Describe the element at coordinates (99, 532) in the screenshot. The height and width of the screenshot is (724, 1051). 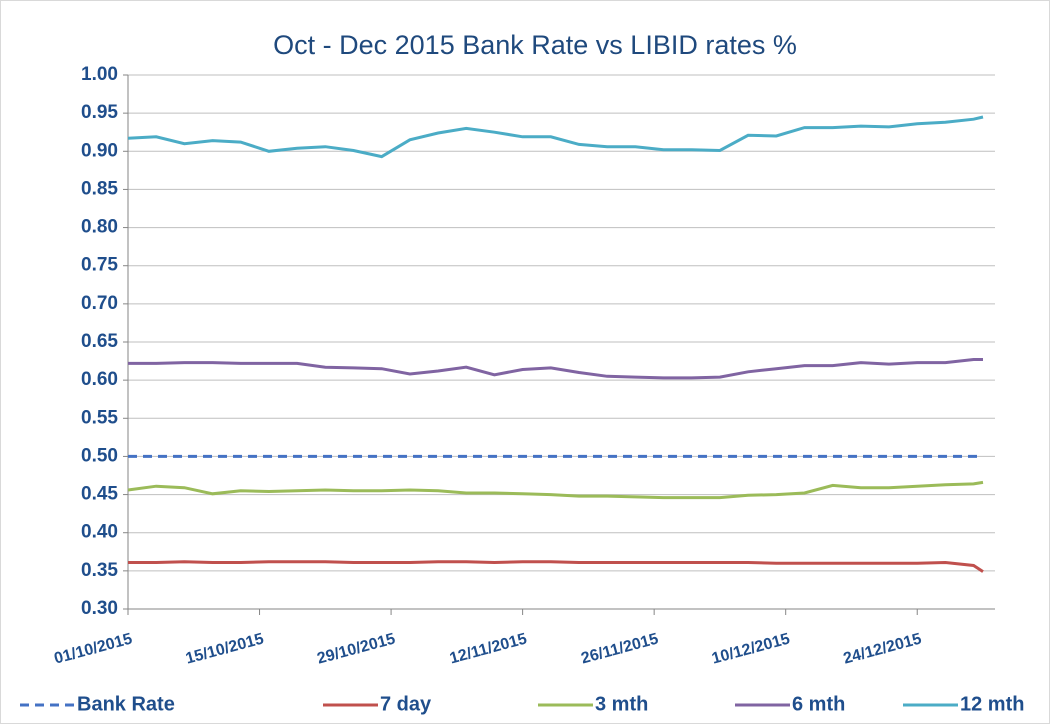
I see `y-tick-label: 0.40` at that location.